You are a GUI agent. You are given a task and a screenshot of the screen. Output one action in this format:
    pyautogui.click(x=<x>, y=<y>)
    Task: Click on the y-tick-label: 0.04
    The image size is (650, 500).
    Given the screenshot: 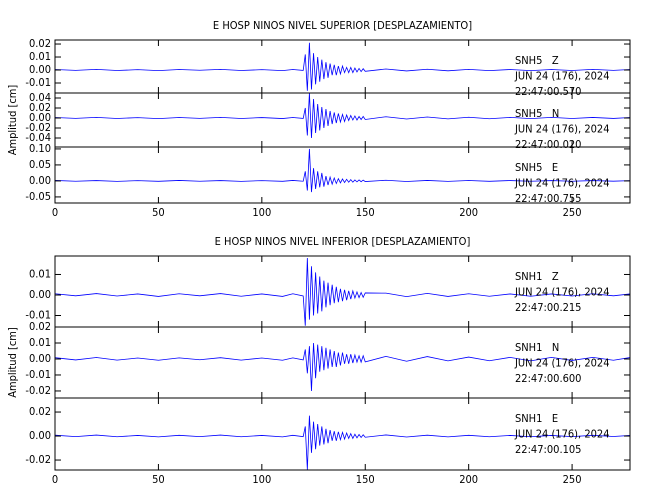 What is the action you would take?
    pyautogui.click(x=40, y=97)
    